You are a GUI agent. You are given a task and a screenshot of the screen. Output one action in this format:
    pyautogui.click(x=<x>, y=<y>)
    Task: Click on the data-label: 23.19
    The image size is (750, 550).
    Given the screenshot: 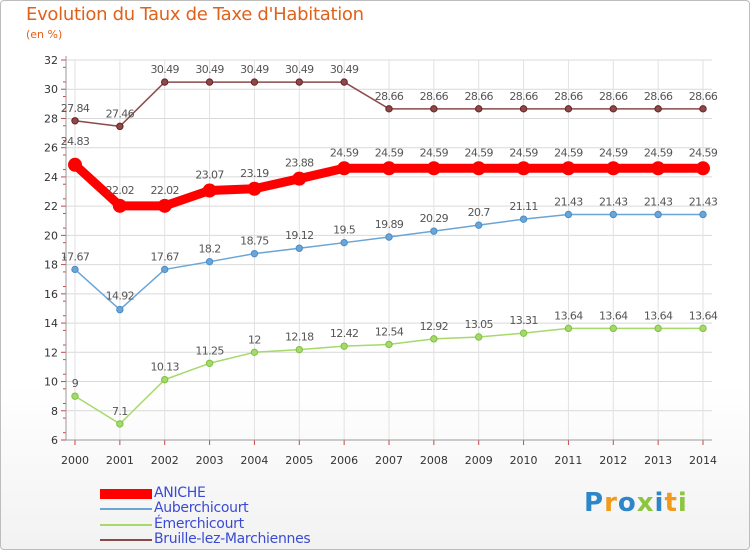 What is the action you would take?
    pyautogui.click(x=254, y=173)
    